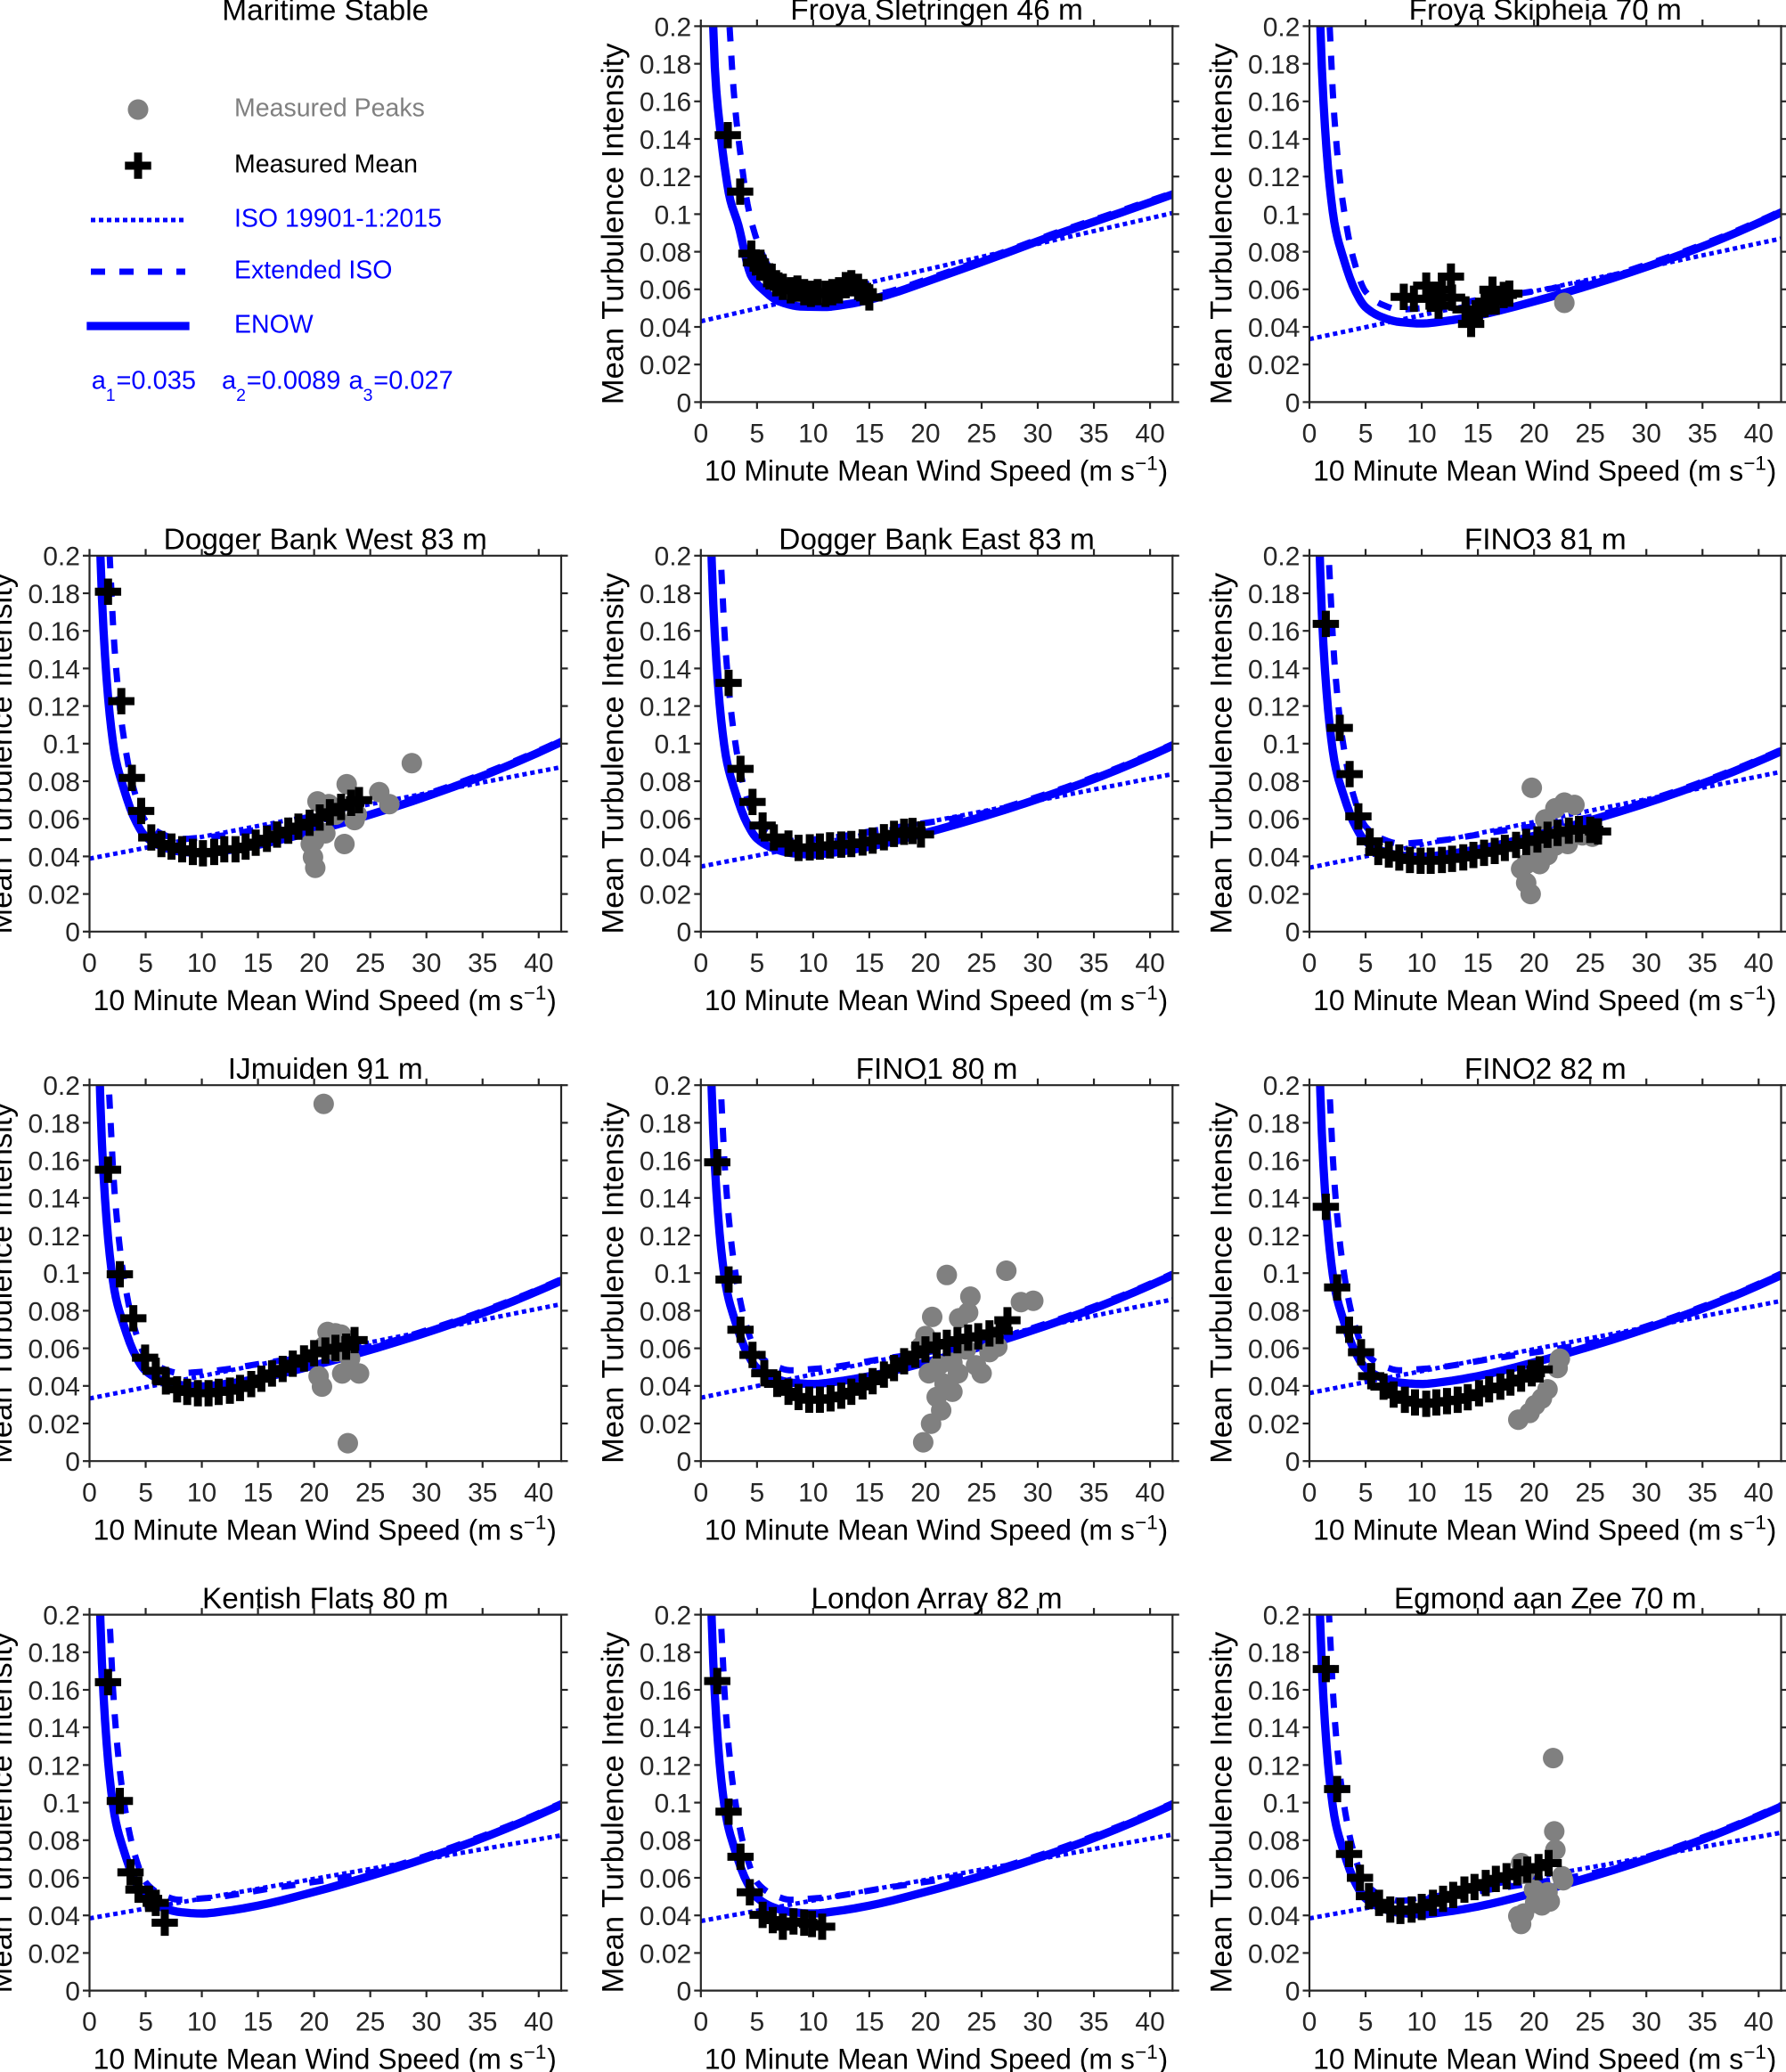  I want to click on svg-text: 3, so click(368, 395).